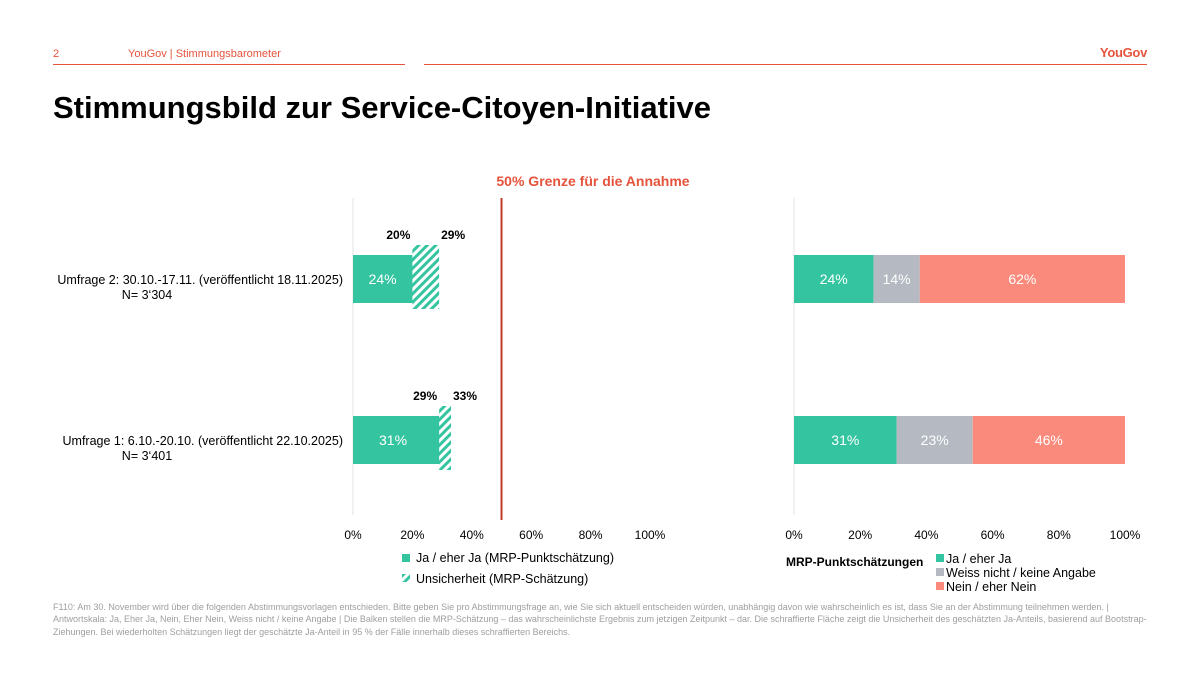  Describe the element at coordinates (1125, 535) in the screenshot. I see `right-tick-label: 100%` at that location.